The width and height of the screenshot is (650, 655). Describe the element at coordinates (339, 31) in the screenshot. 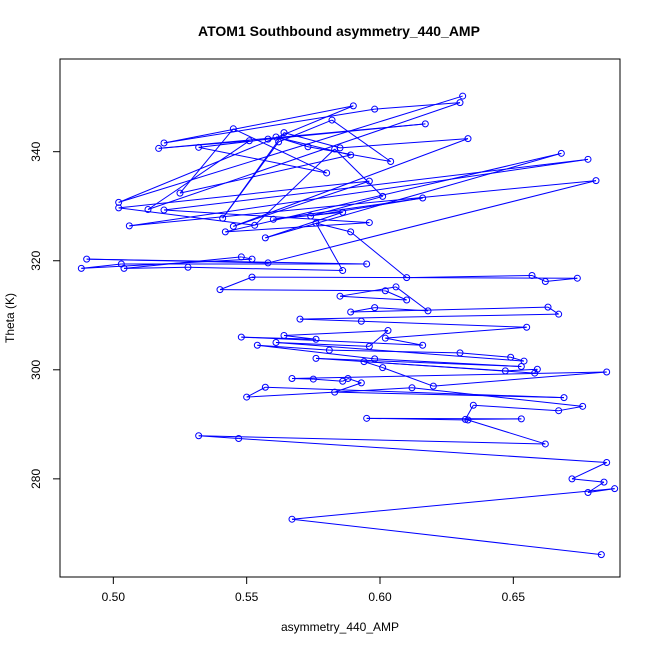

I see `chart-title: ATOM1 Southbound asymmetry_440_AMP` at that location.